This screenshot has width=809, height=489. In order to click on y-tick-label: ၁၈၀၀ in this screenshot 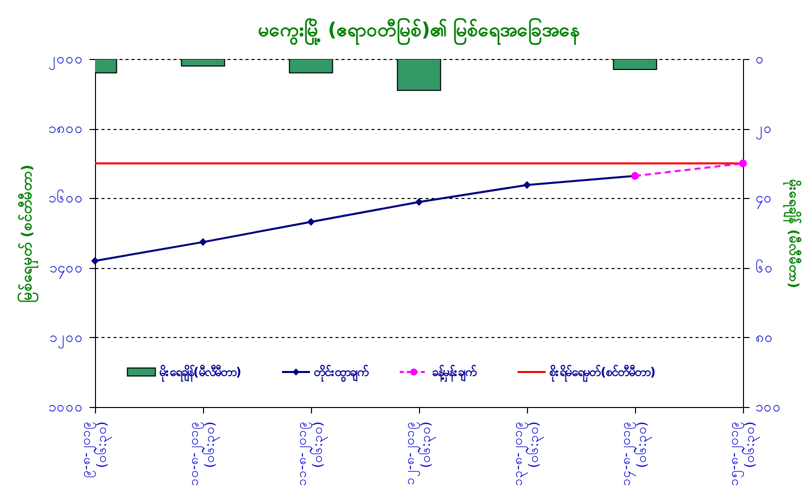, I will do `click(66, 129)`.